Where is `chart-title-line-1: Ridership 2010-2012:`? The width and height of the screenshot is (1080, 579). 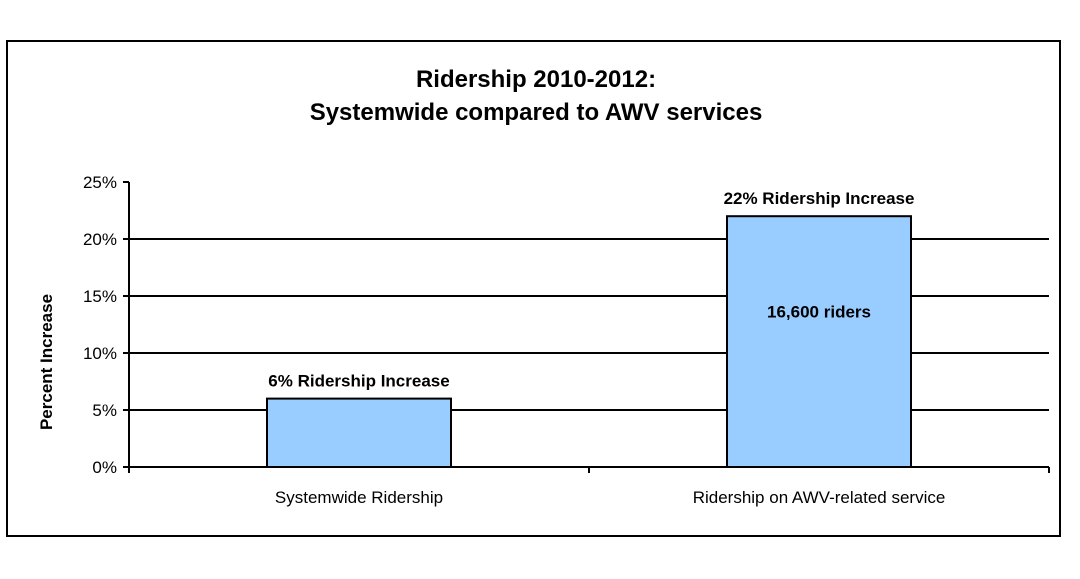
chart-title-line-1: Ridership 2010-2012: is located at coordinates (536, 79).